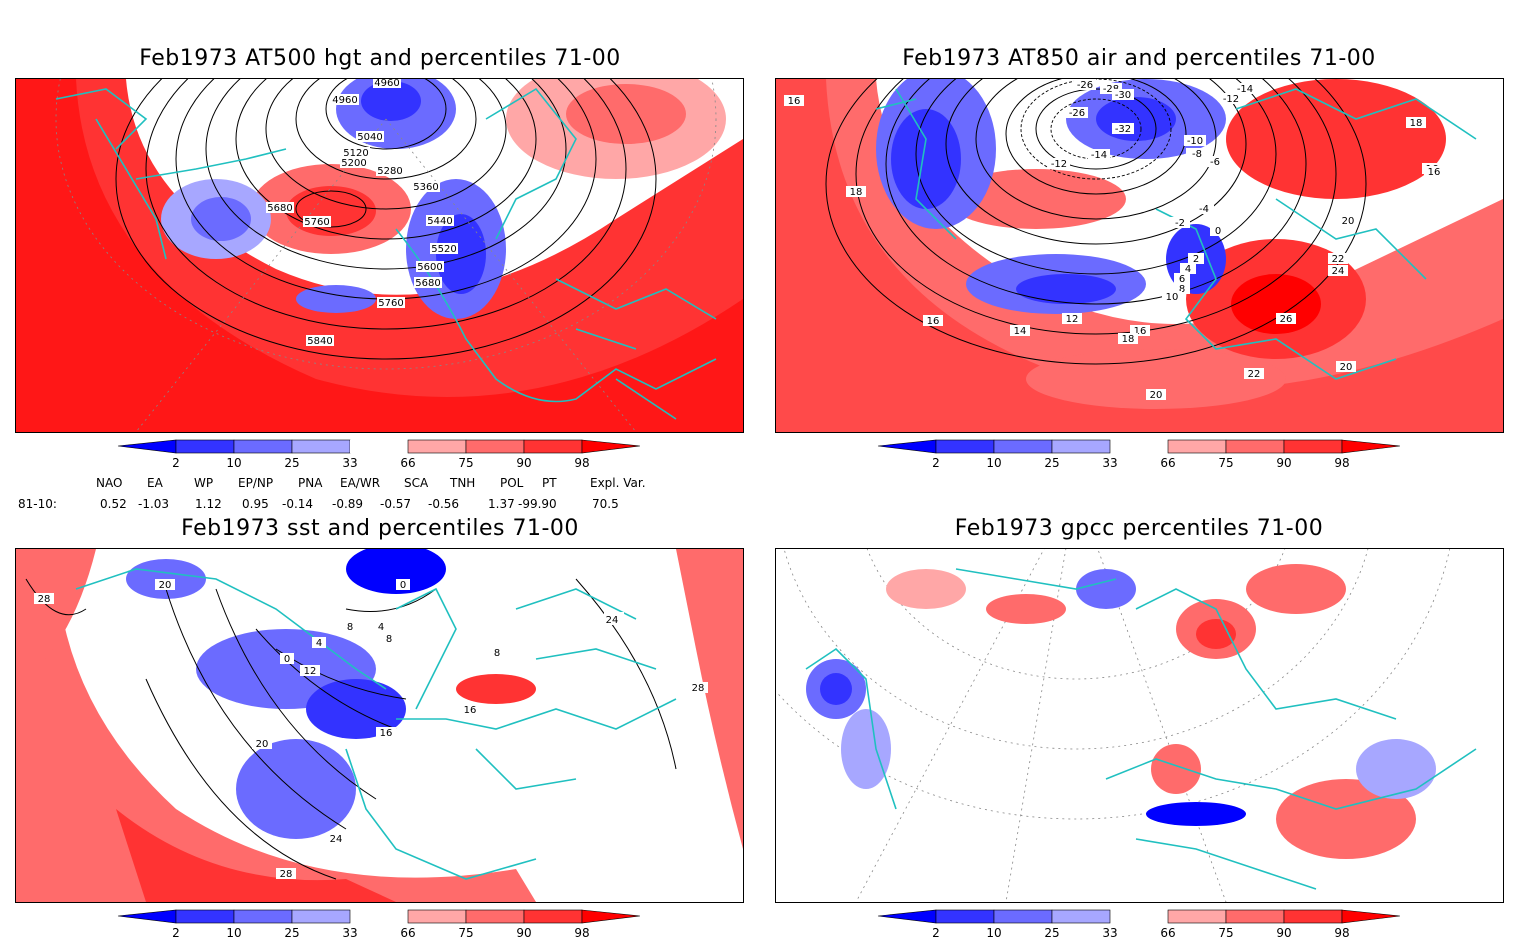 This screenshot has width=1520, height=940. Describe the element at coordinates (154, 504) in the screenshot. I see `tele-value: -1.03` at that location.